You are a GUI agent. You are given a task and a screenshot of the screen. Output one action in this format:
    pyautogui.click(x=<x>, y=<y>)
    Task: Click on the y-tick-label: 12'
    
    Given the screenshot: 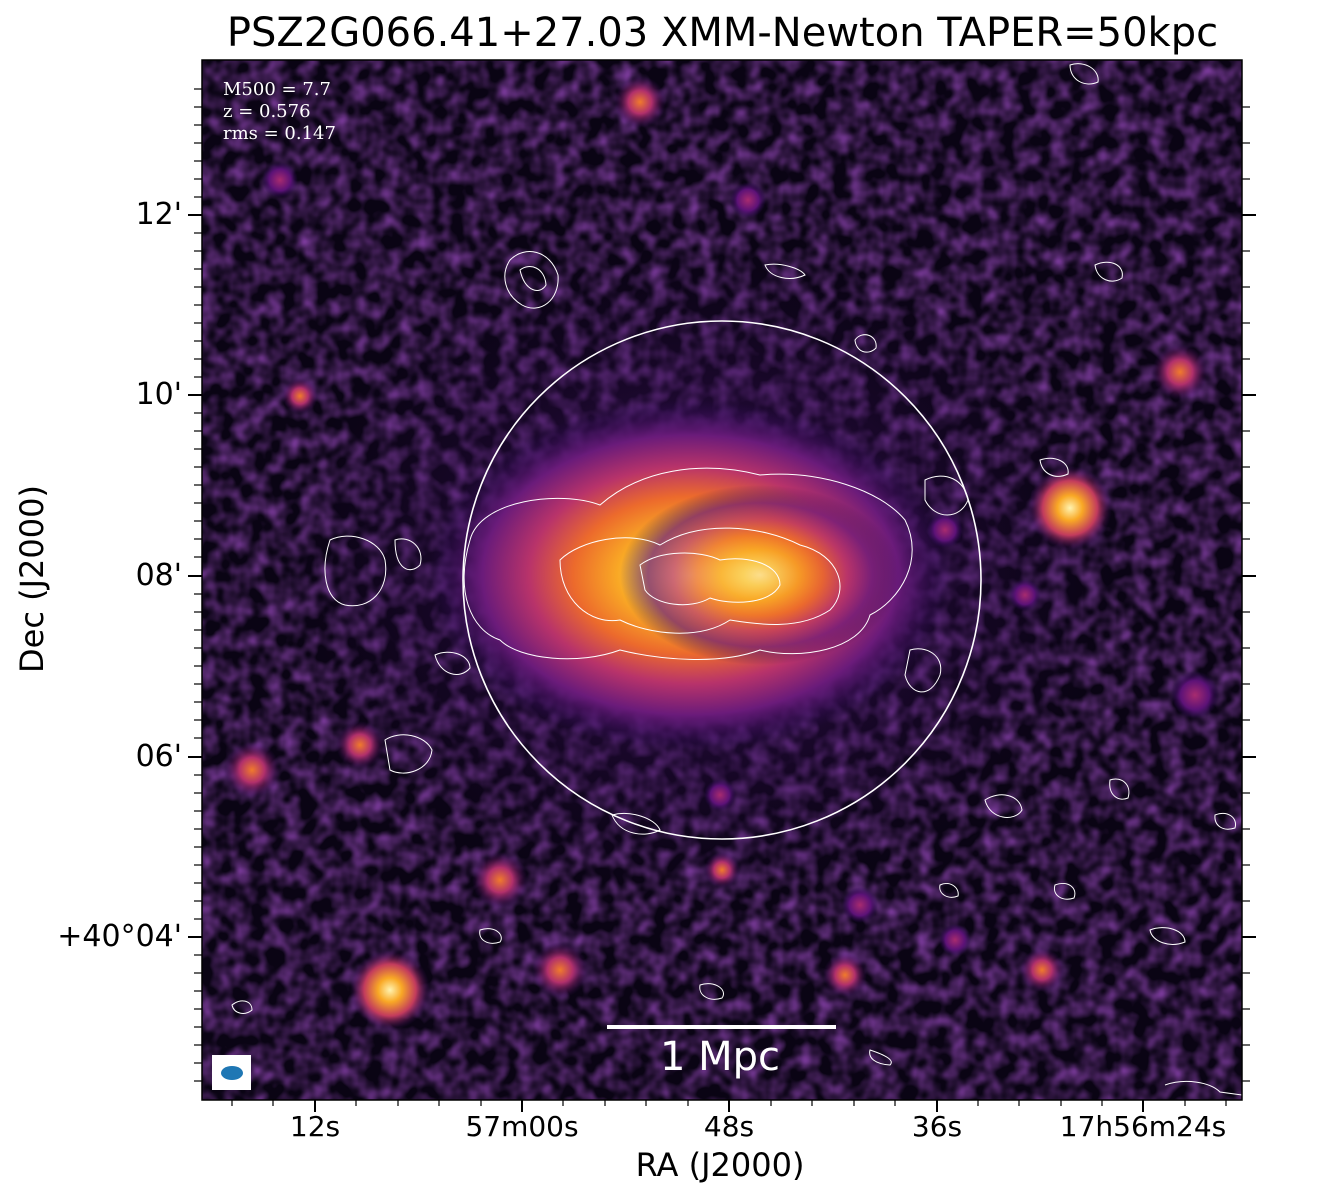 What is the action you would take?
    pyautogui.click(x=158, y=214)
    